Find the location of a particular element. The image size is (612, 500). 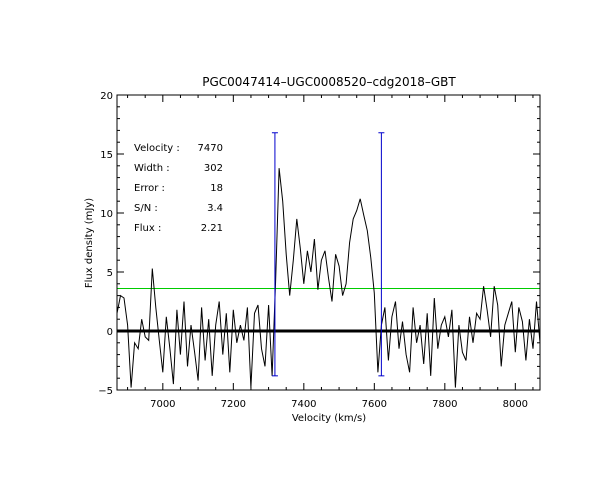

info-label: Error : is located at coordinates (149, 188).